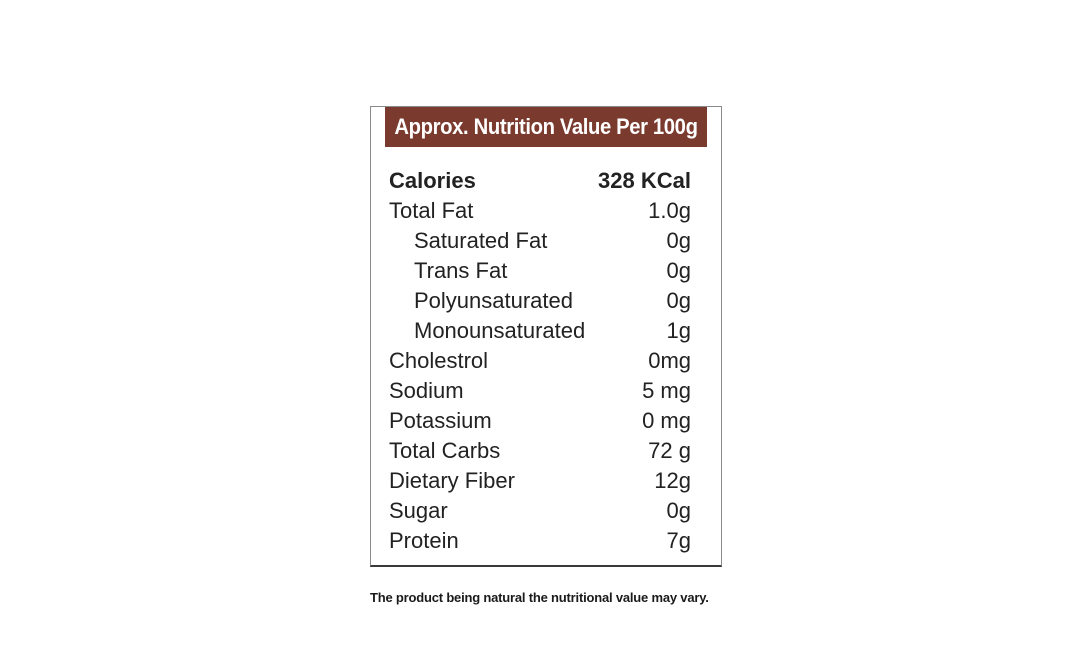 The image size is (1068, 671). I want to click on nutrient-amount: 72 g, so click(669, 450).